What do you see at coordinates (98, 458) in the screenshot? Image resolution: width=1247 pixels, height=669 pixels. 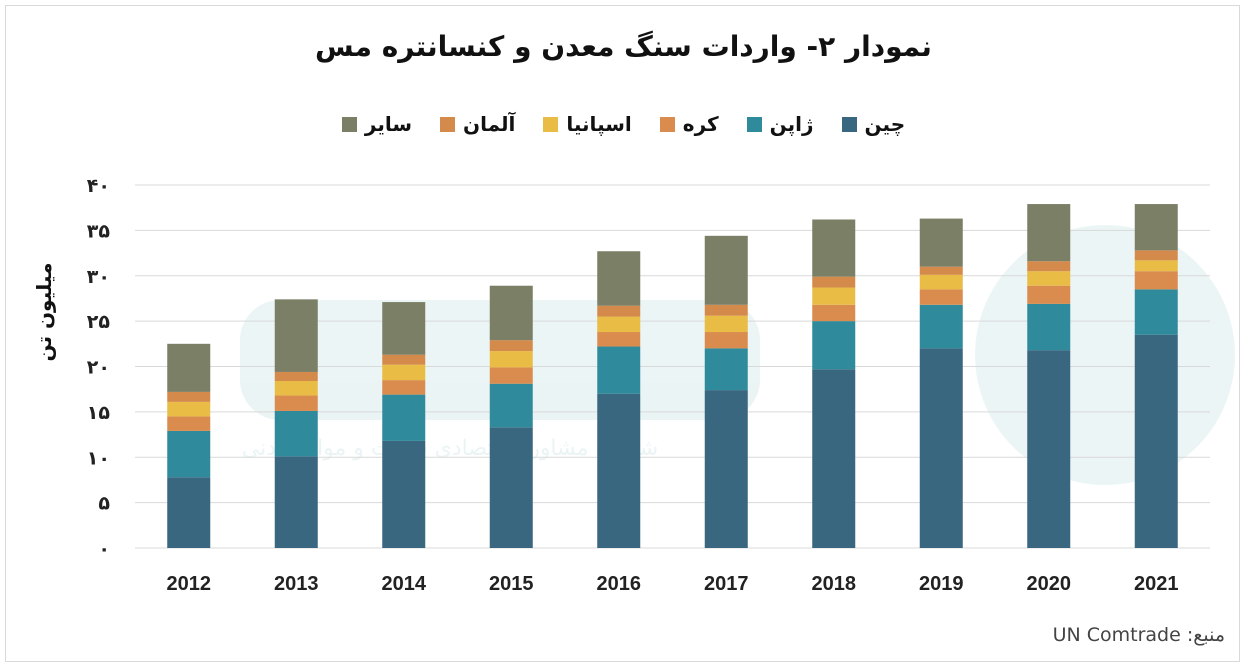 I see `y-tick-label: ۱۰` at bounding box center [98, 458].